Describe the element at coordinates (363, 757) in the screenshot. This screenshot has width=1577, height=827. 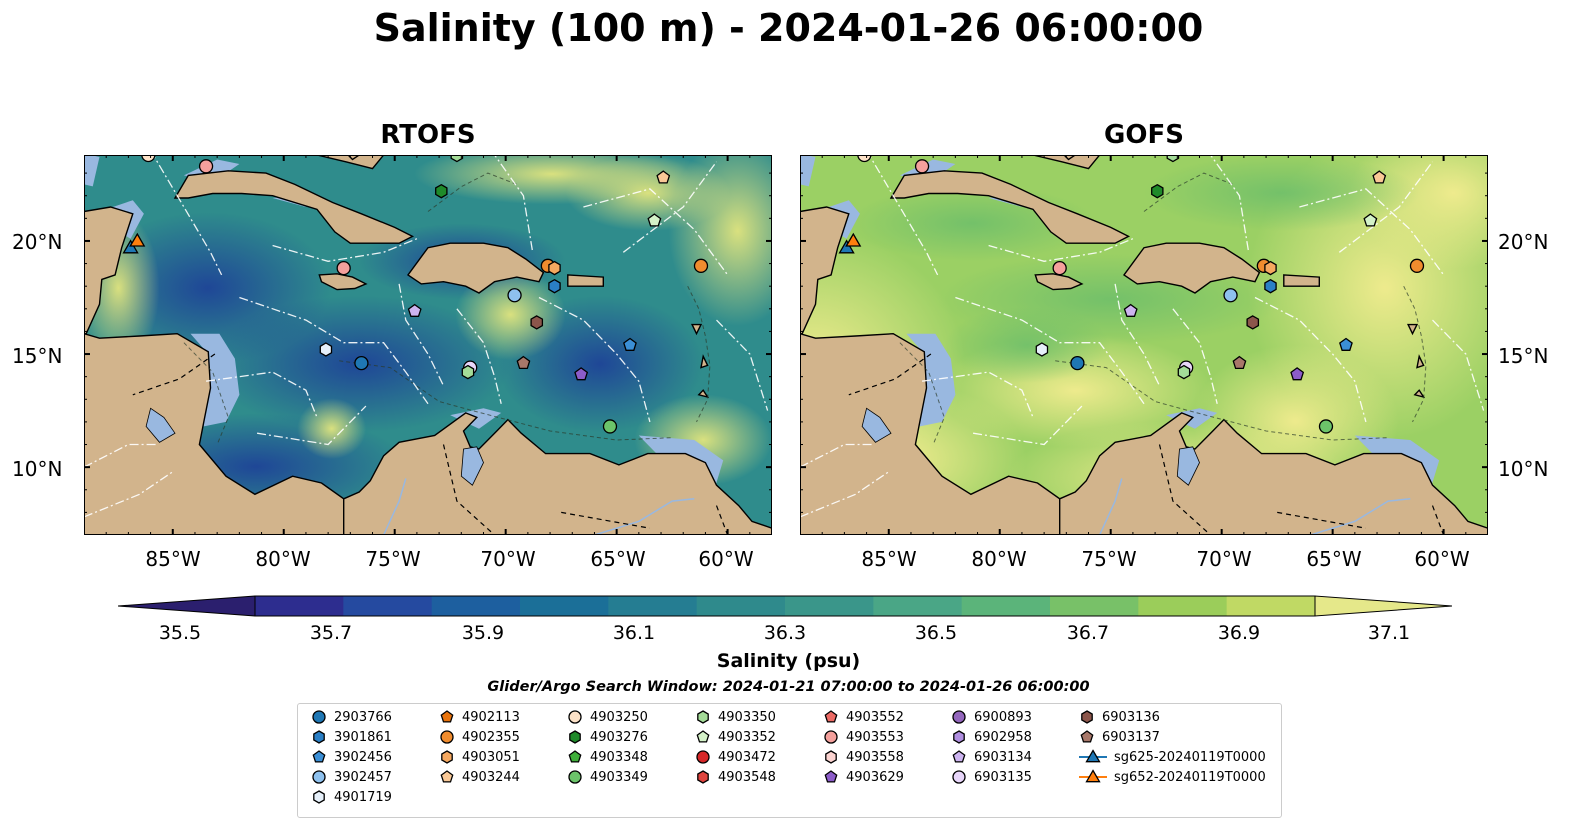
I see `legend-label: 3902456` at that location.